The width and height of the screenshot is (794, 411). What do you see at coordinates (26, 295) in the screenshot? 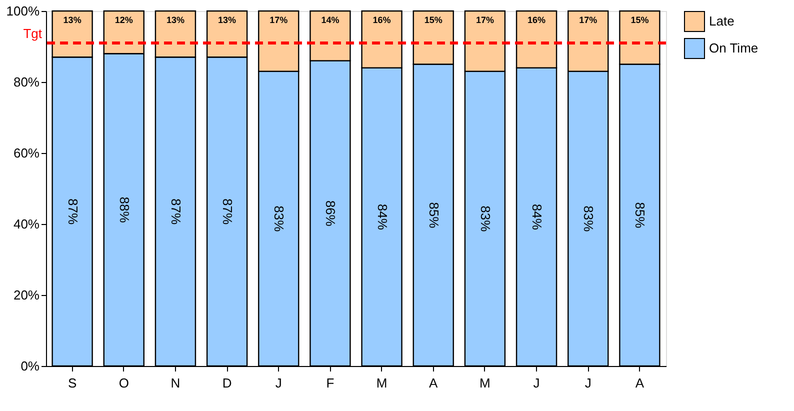
I see `y-tick-label: 20%` at bounding box center [26, 295].